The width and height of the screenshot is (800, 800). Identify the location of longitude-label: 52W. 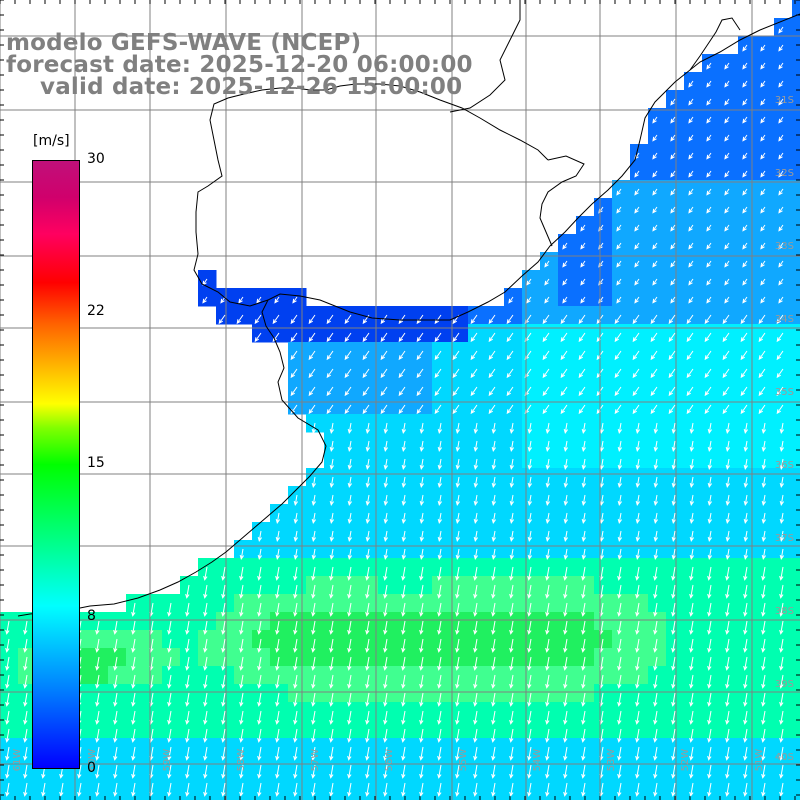
(685, 760).